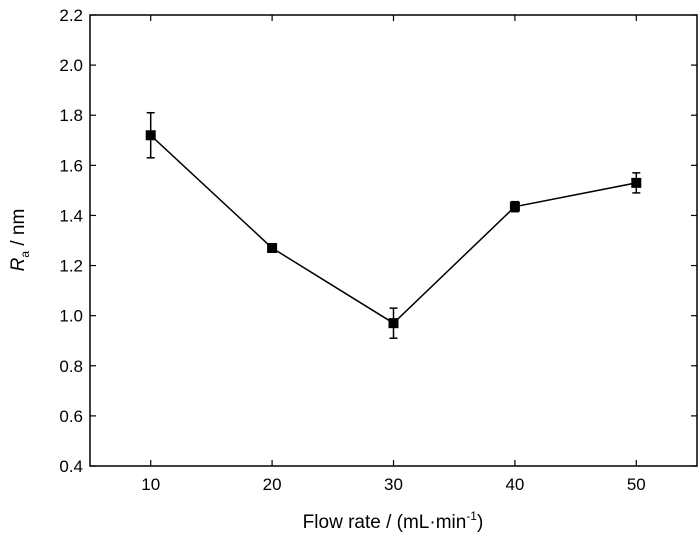  Describe the element at coordinates (150, 484) in the screenshot. I see `x-tick-label: 10` at that location.